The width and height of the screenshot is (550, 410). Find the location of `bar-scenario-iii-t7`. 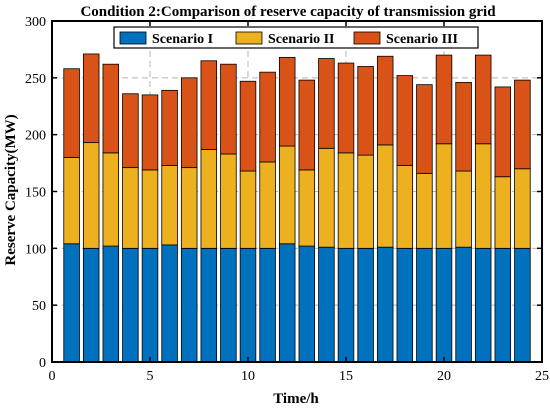

bar-scenario-iii-t7 is located at coordinates (189, 123).